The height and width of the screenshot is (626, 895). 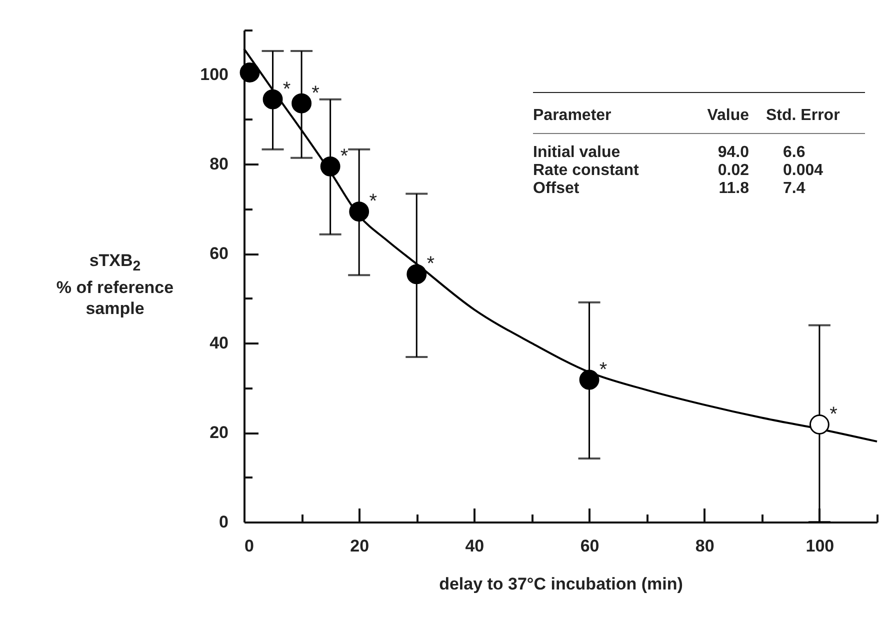 I want to click on annotation: 11.8, so click(x=733, y=189).